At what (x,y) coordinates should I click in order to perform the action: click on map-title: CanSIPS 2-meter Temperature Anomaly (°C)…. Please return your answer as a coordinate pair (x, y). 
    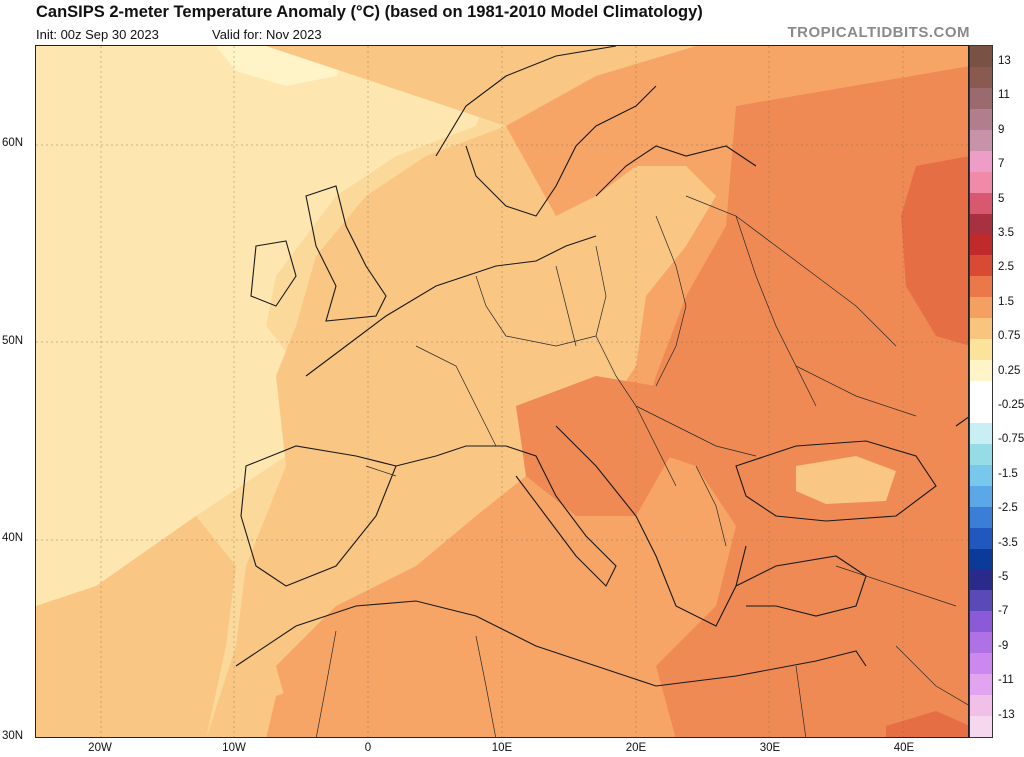
    Looking at the image, I should click on (369, 12).